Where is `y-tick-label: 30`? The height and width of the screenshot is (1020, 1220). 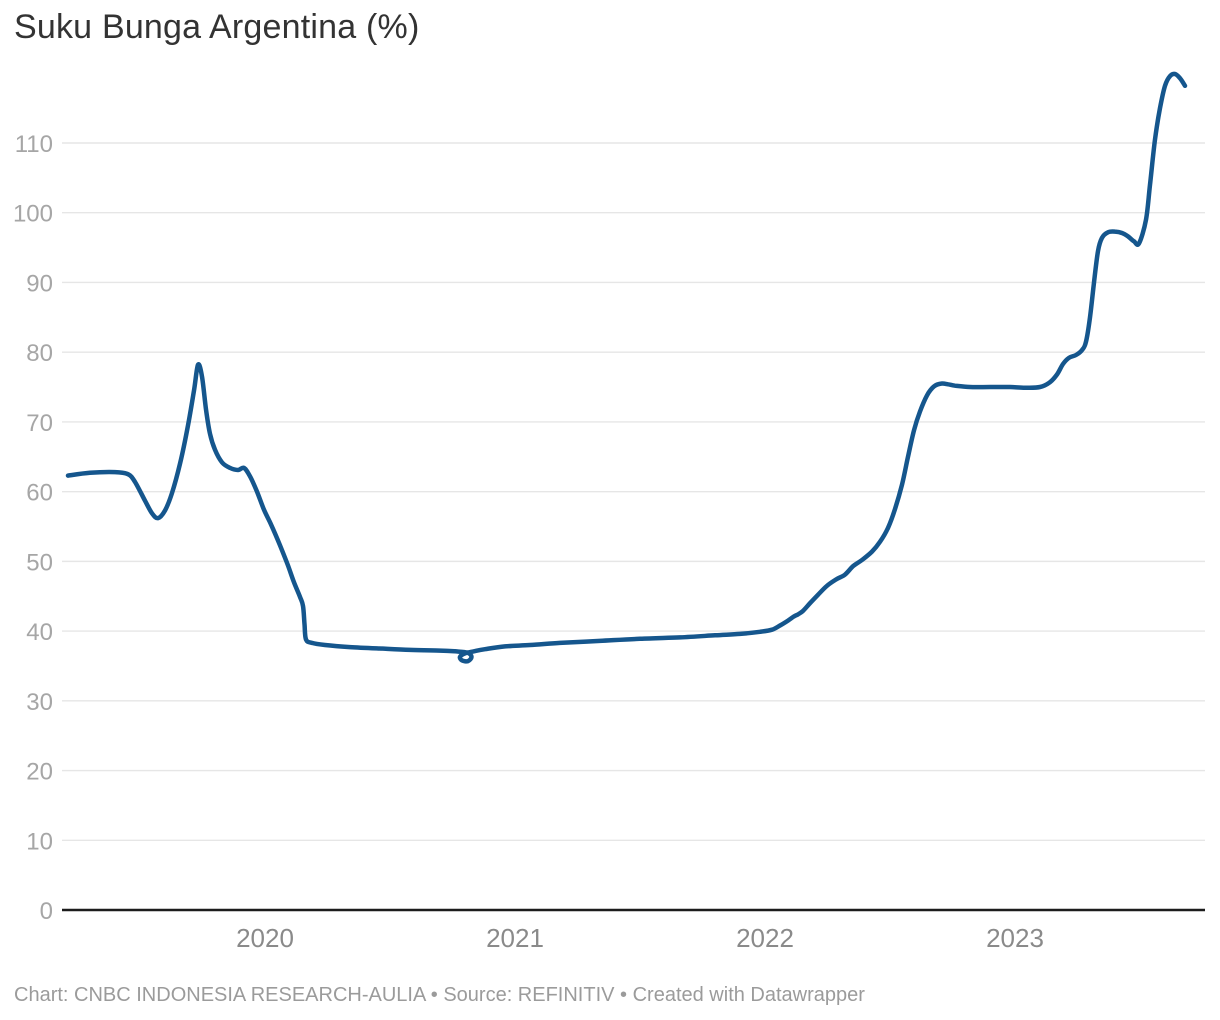 y-tick-label: 30 is located at coordinates (39, 702).